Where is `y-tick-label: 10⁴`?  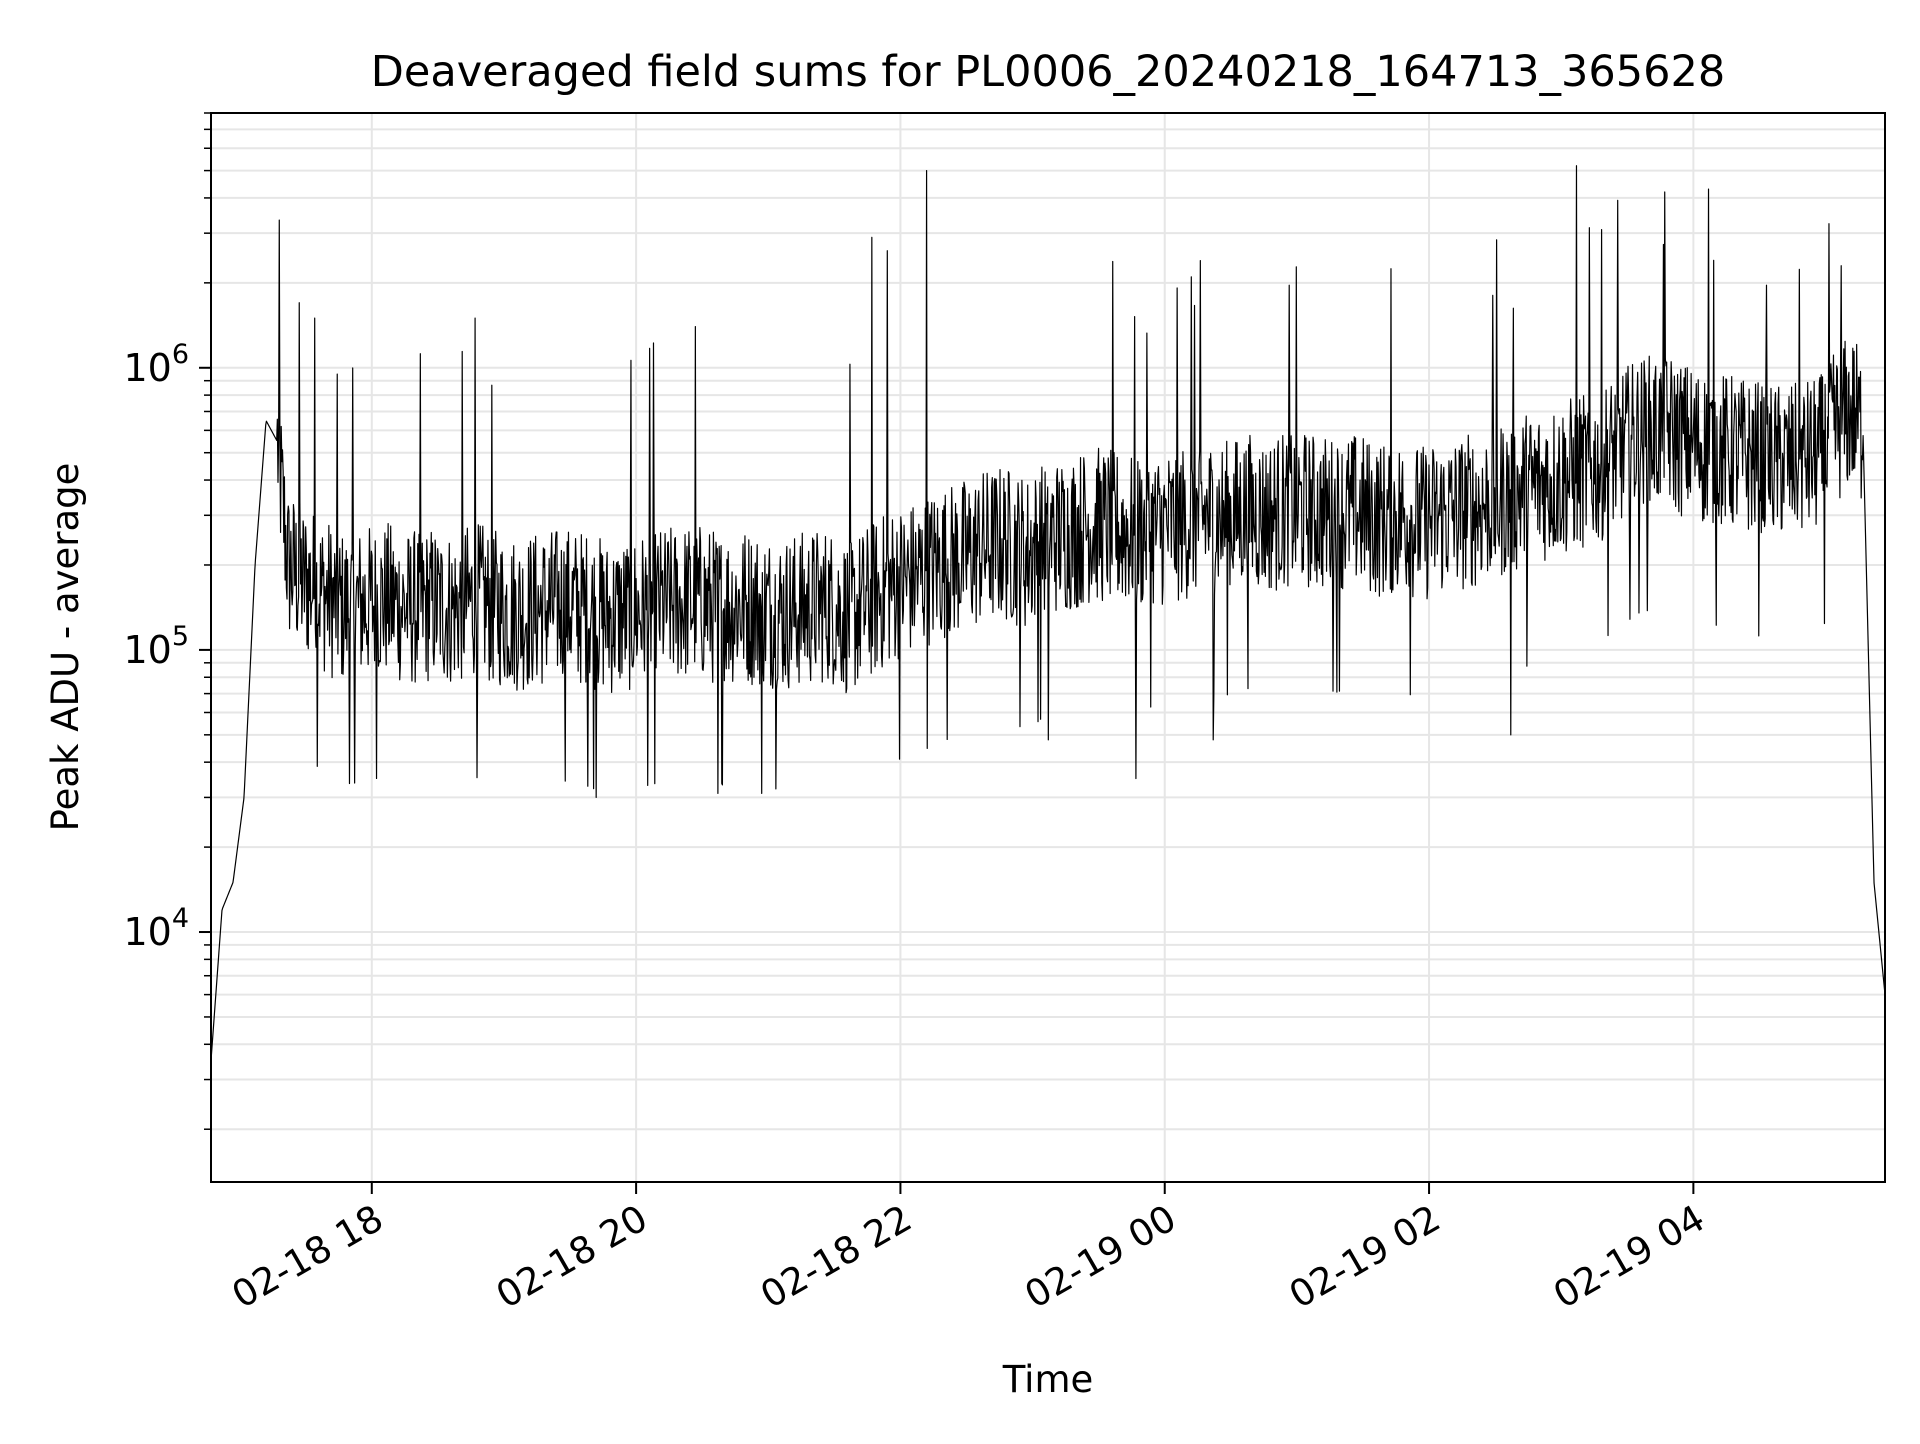 y-tick-label: 10⁴ is located at coordinates (156, 928).